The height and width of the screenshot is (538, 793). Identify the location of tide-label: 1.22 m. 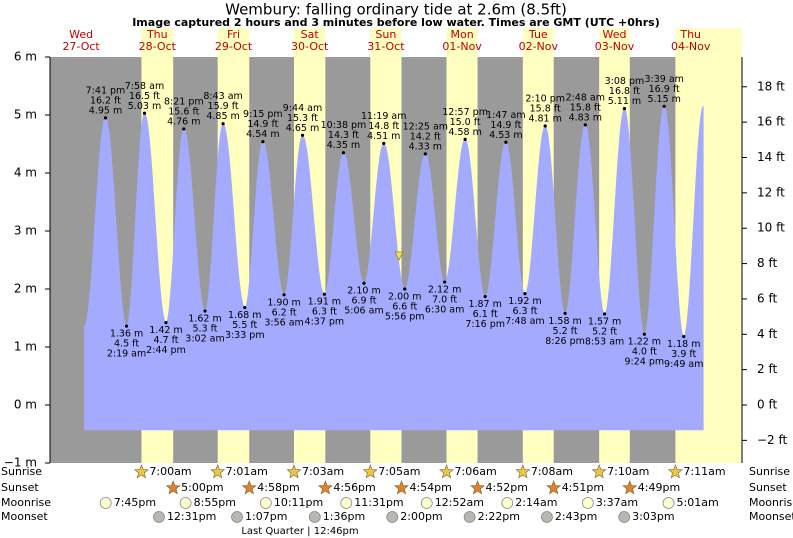
(644, 342).